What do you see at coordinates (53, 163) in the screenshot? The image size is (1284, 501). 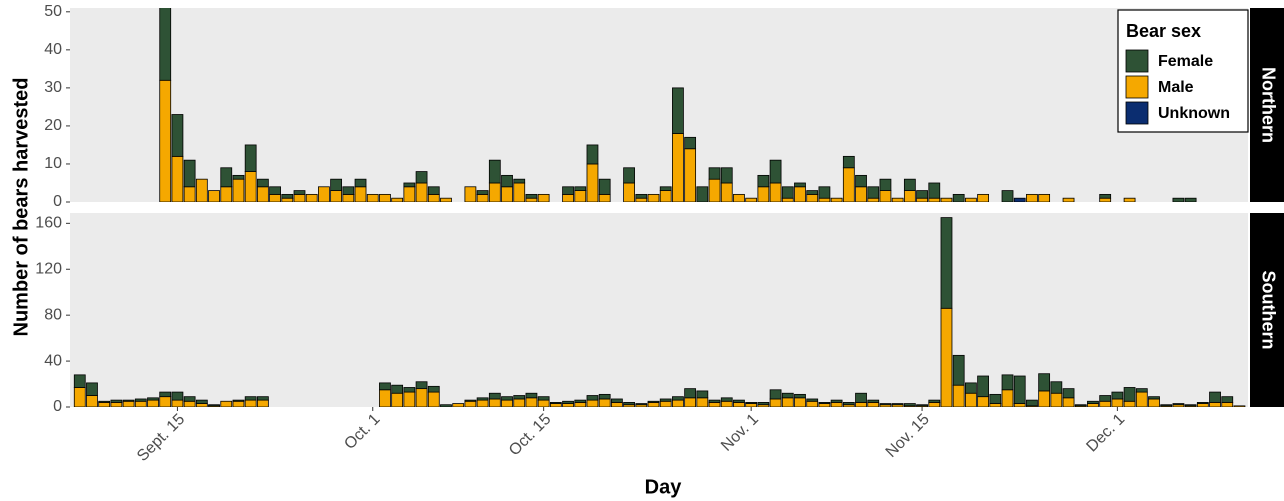 I see `y-tick-label: 10` at bounding box center [53, 163].